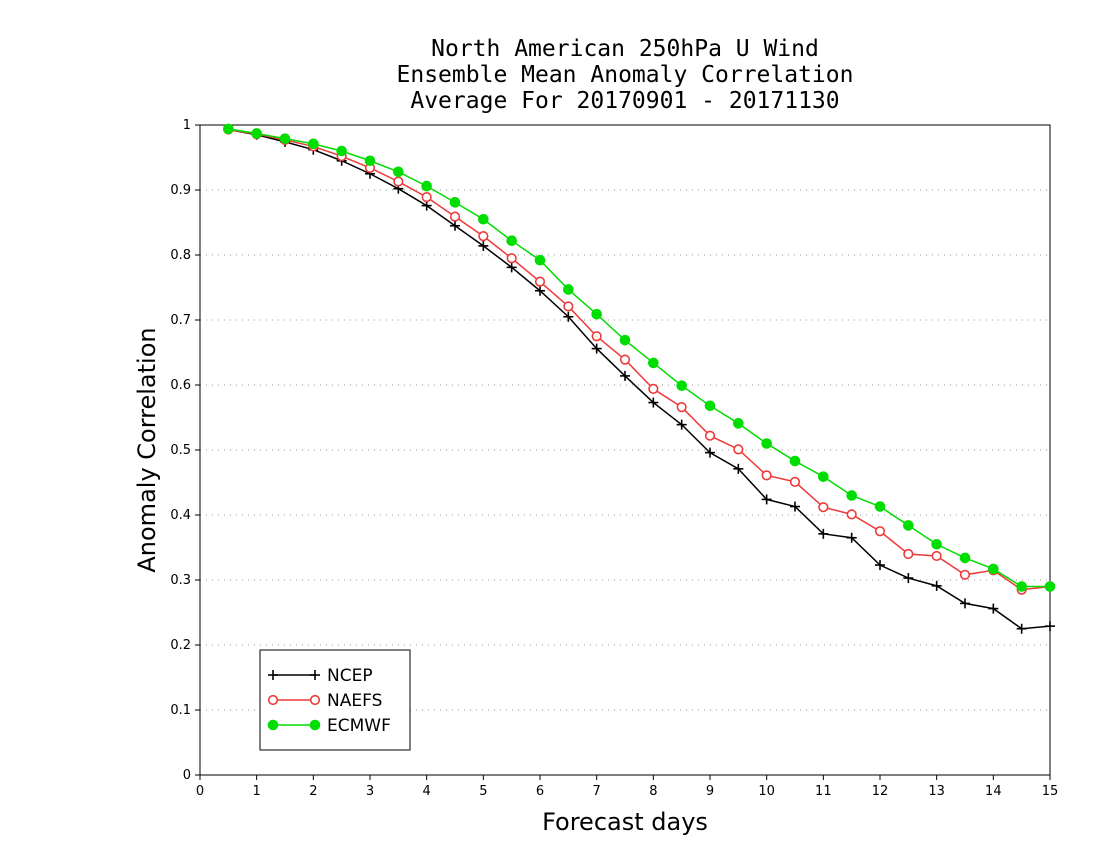  What do you see at coordinates (354, 701) in the screenshot?
I see `legend-label-naefs: NAEFS` at bounding box center [354, 701].